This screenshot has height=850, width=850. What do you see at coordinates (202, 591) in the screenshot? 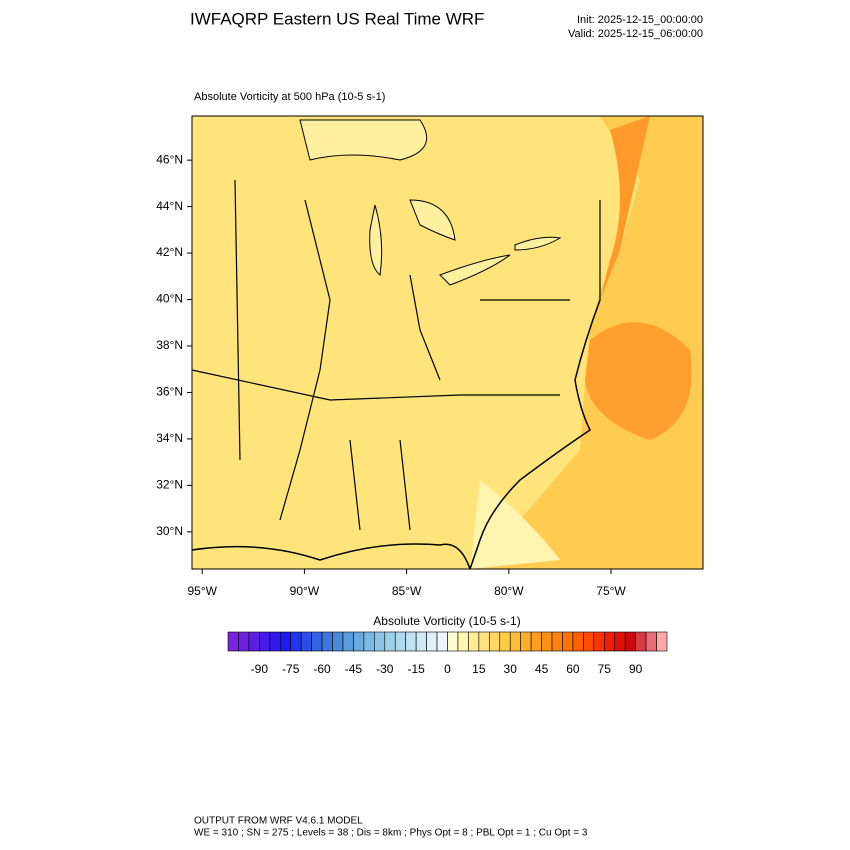
I see `lon-tick-label: 95°W` at bounding box center [202, 591].